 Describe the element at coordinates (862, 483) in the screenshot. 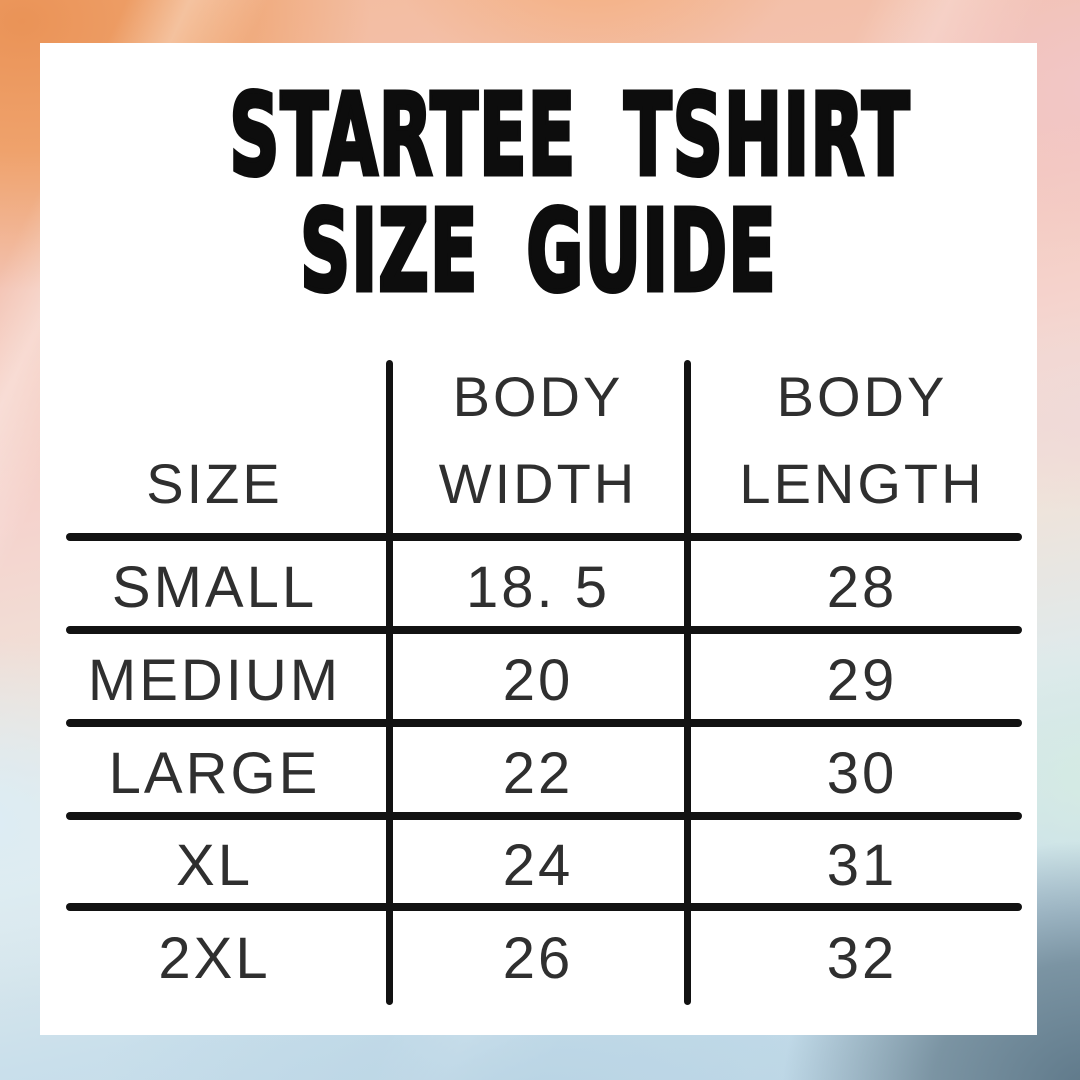

I see `body-length-header-line2: LENGTH` at that location.